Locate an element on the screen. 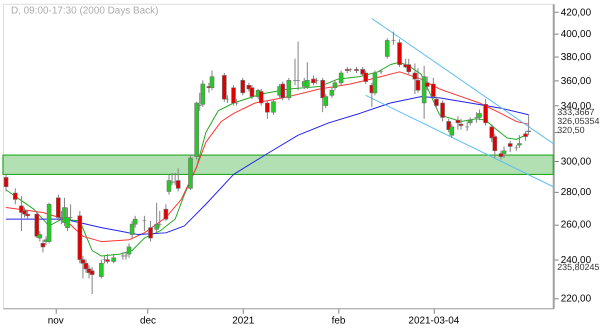 This screenshot has width=600, height=328. y-tick-label: 280,00 is located at coordinates (576, 192).